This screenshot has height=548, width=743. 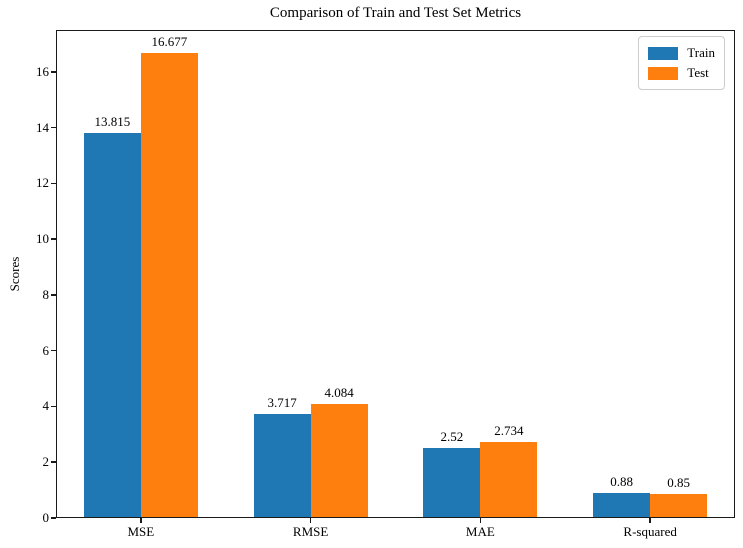 I want to click on legend-item-test: Test, so click(x=681, y=73).